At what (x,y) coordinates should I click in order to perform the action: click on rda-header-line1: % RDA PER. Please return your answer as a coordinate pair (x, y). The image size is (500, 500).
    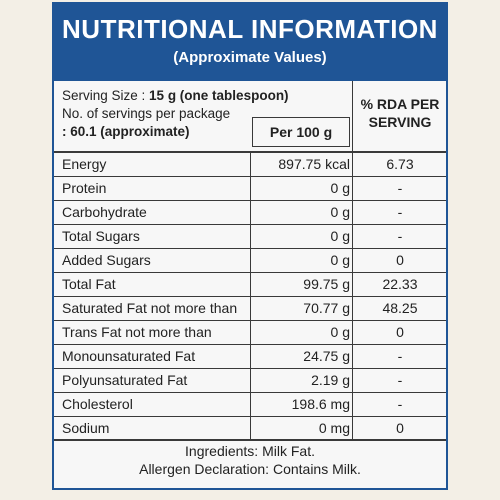
    Looking at the image, I should click on (400, 104).